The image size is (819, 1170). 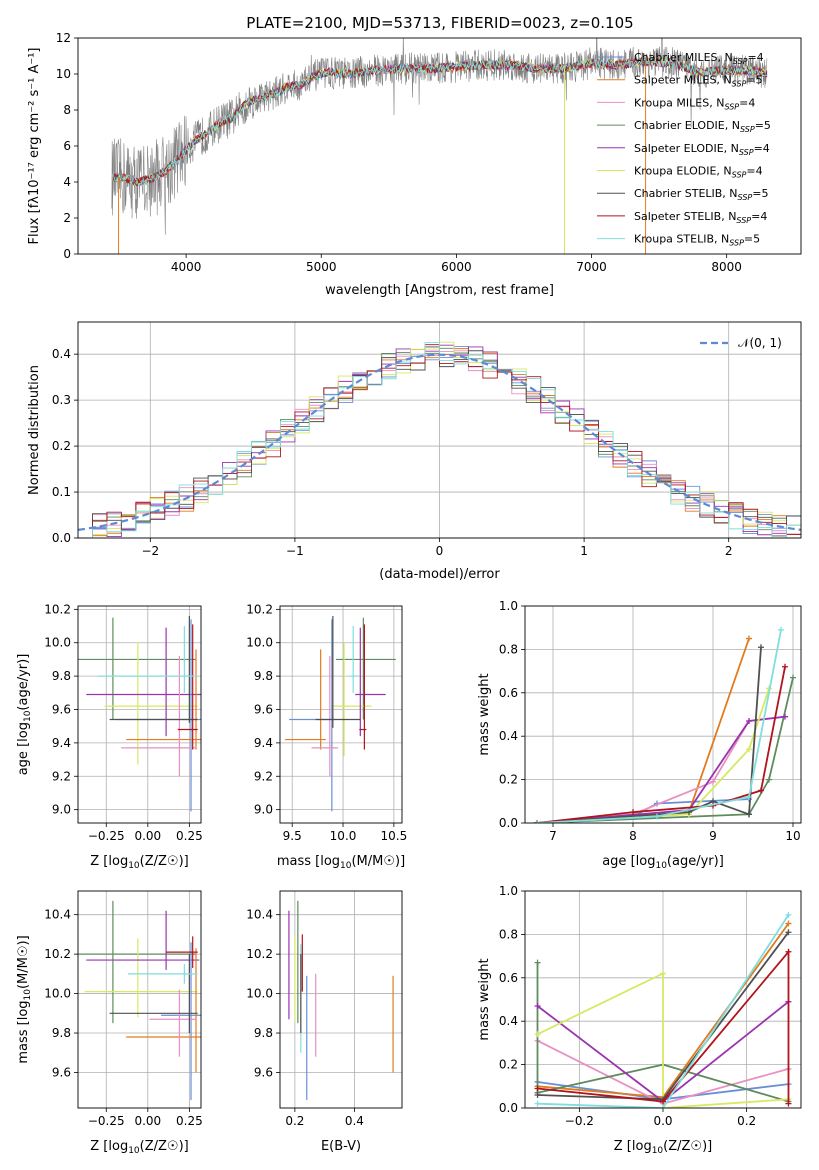 What do you see at coordinates (687, 125) in the screenshot?
I see `legend-text: Chabrier ELODIE, N` at bounding box center [687, 125].